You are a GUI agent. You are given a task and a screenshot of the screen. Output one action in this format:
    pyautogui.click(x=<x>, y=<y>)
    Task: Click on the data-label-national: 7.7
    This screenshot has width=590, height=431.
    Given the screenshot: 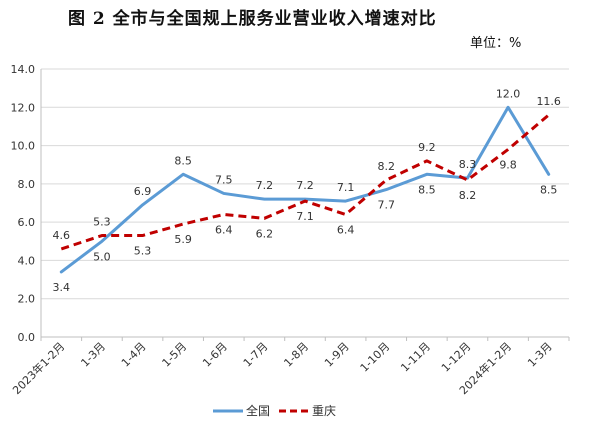 What is the action you would take?
    pyautogui.click(x=386, y=205)
    